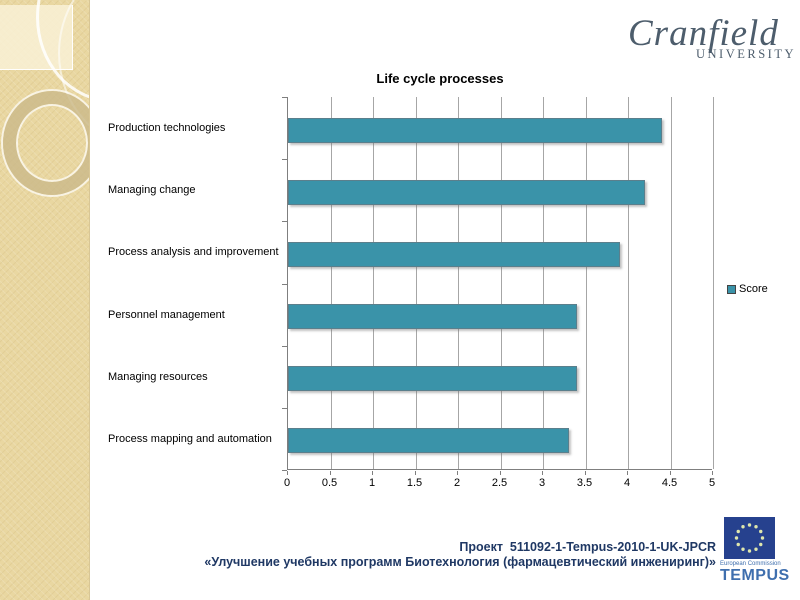 This screenshot has height=600, width=800. What do you see at coordinates (372, 483) in the screenshot?
I see `x-tick-label: 1` at bounding box center [372, 483].